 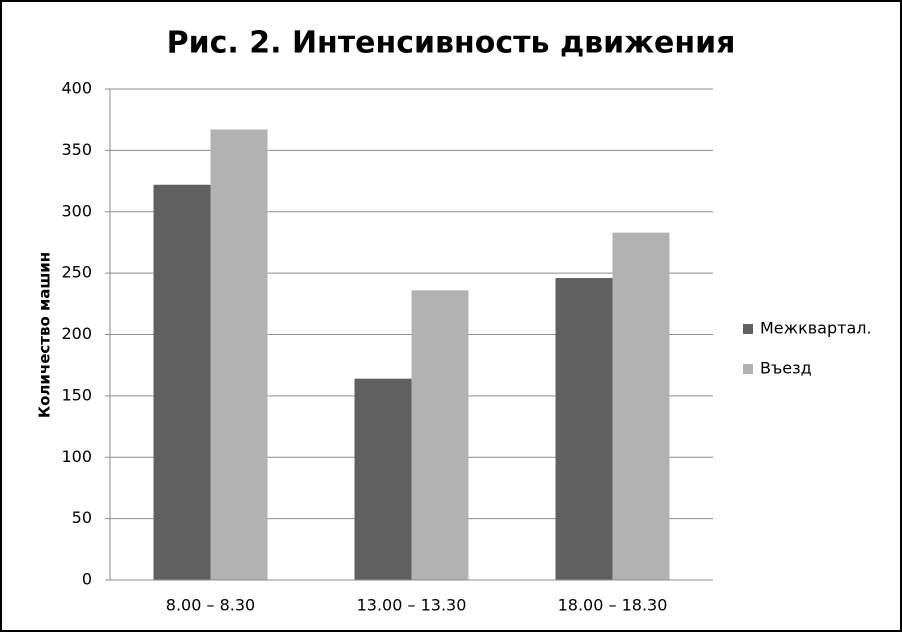 I want to click on x-tick-label: 13.00 – 13.30, so click(x=412, y=605).